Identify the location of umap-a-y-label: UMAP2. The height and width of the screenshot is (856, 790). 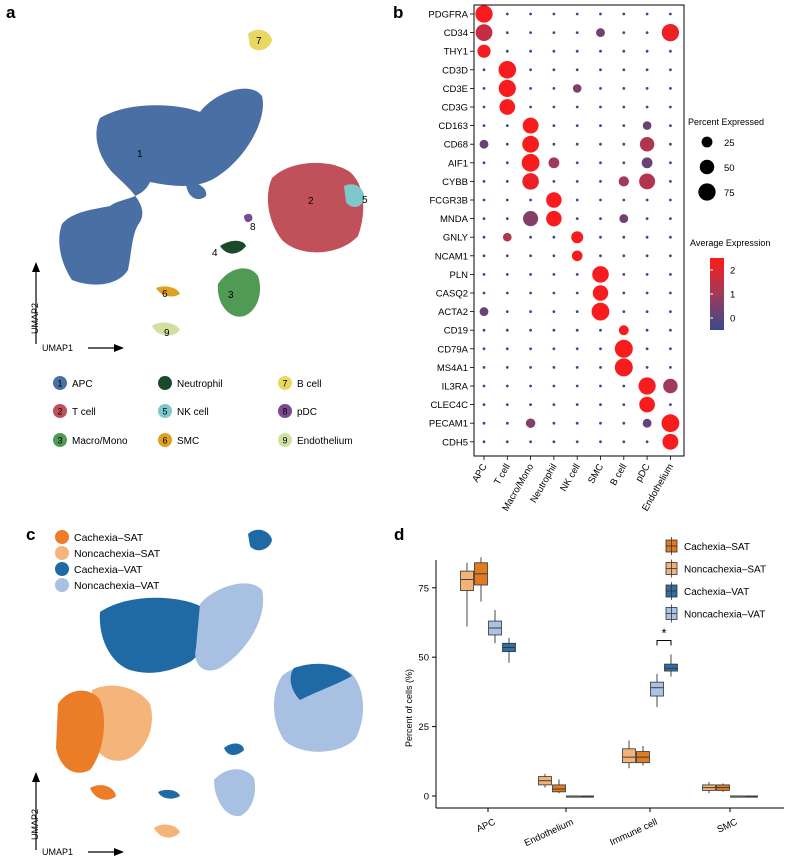
(35, 318).